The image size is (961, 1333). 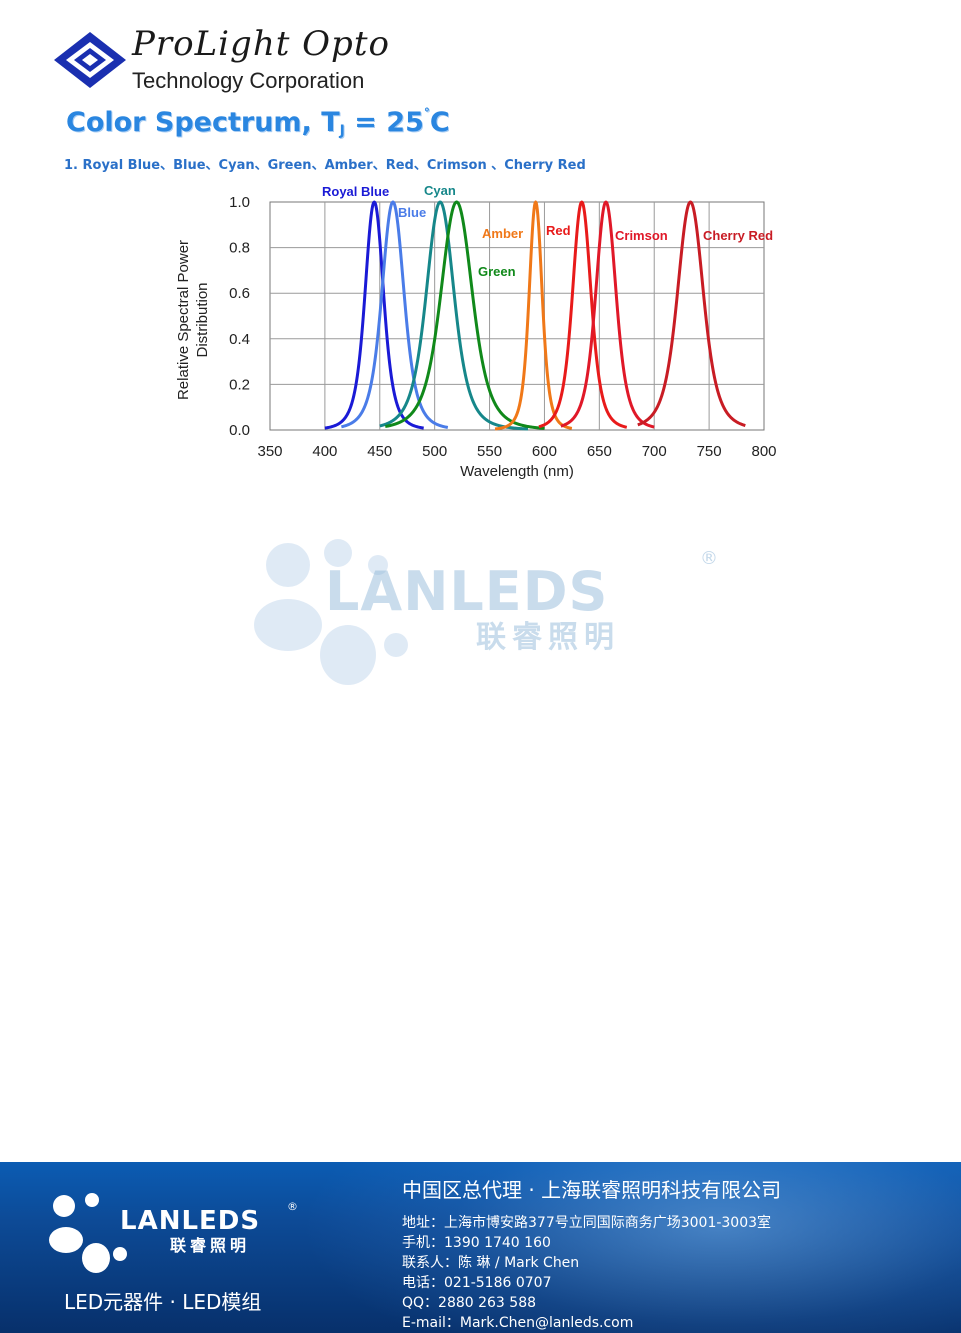 What do you see at coordinates (583, 314) in the screenshot?
I see `series-line-red` at bounding box center [583, 314].